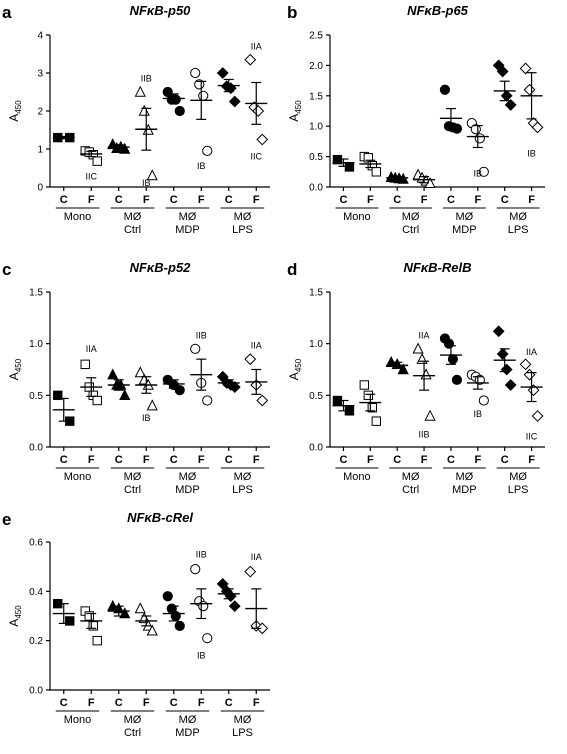 The width and height of the screenshot is (567, 754). What do you see at coordinates (6, 269) in the screenshot?
I see `panel-label: c` at bounding box center [6, 269].